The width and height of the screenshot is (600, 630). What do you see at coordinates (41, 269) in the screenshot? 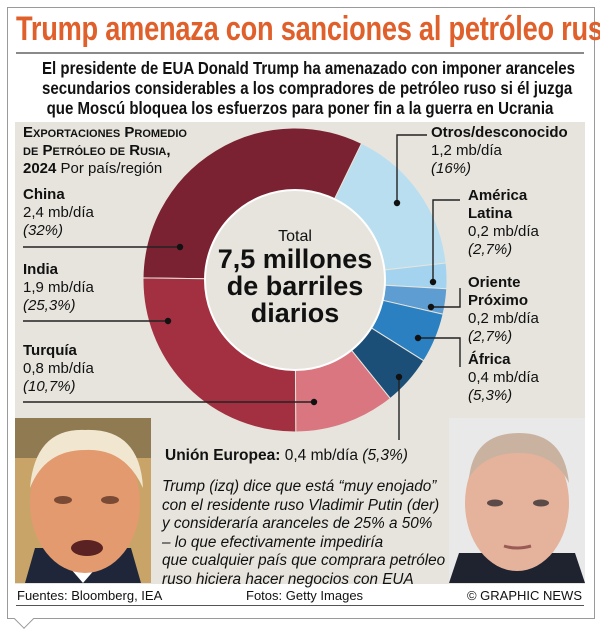
I see `slice-name: India` at bounding box center [41, 269].